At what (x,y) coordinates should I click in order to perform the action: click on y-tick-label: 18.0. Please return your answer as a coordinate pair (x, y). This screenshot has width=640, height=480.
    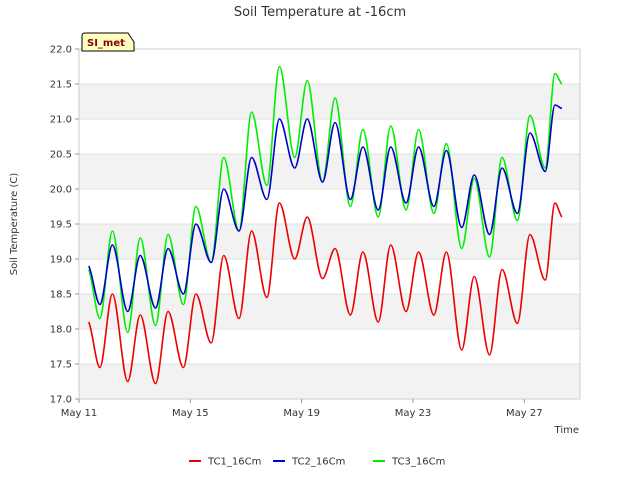
    Looking at the image, I should click on (61, 330).